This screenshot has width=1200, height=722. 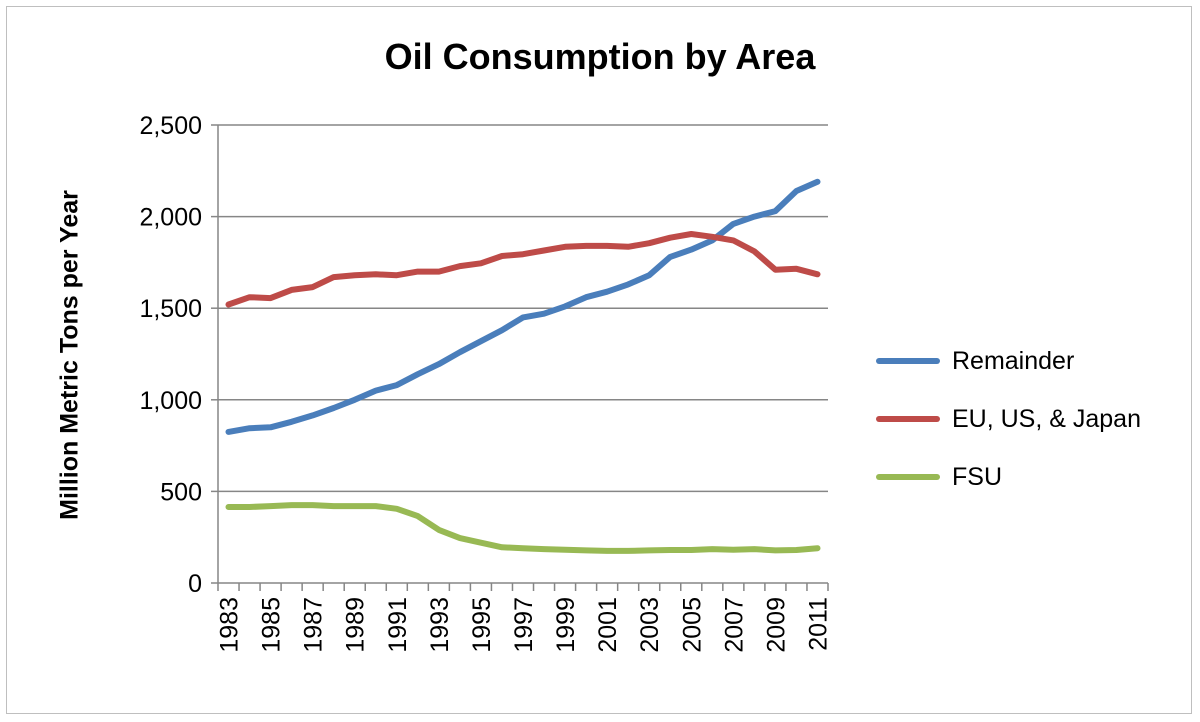 What do you see at coordinates (170, 401) in the screenshot?
I see `y-tick-label: 1,000` at bounding box center [170, 401].